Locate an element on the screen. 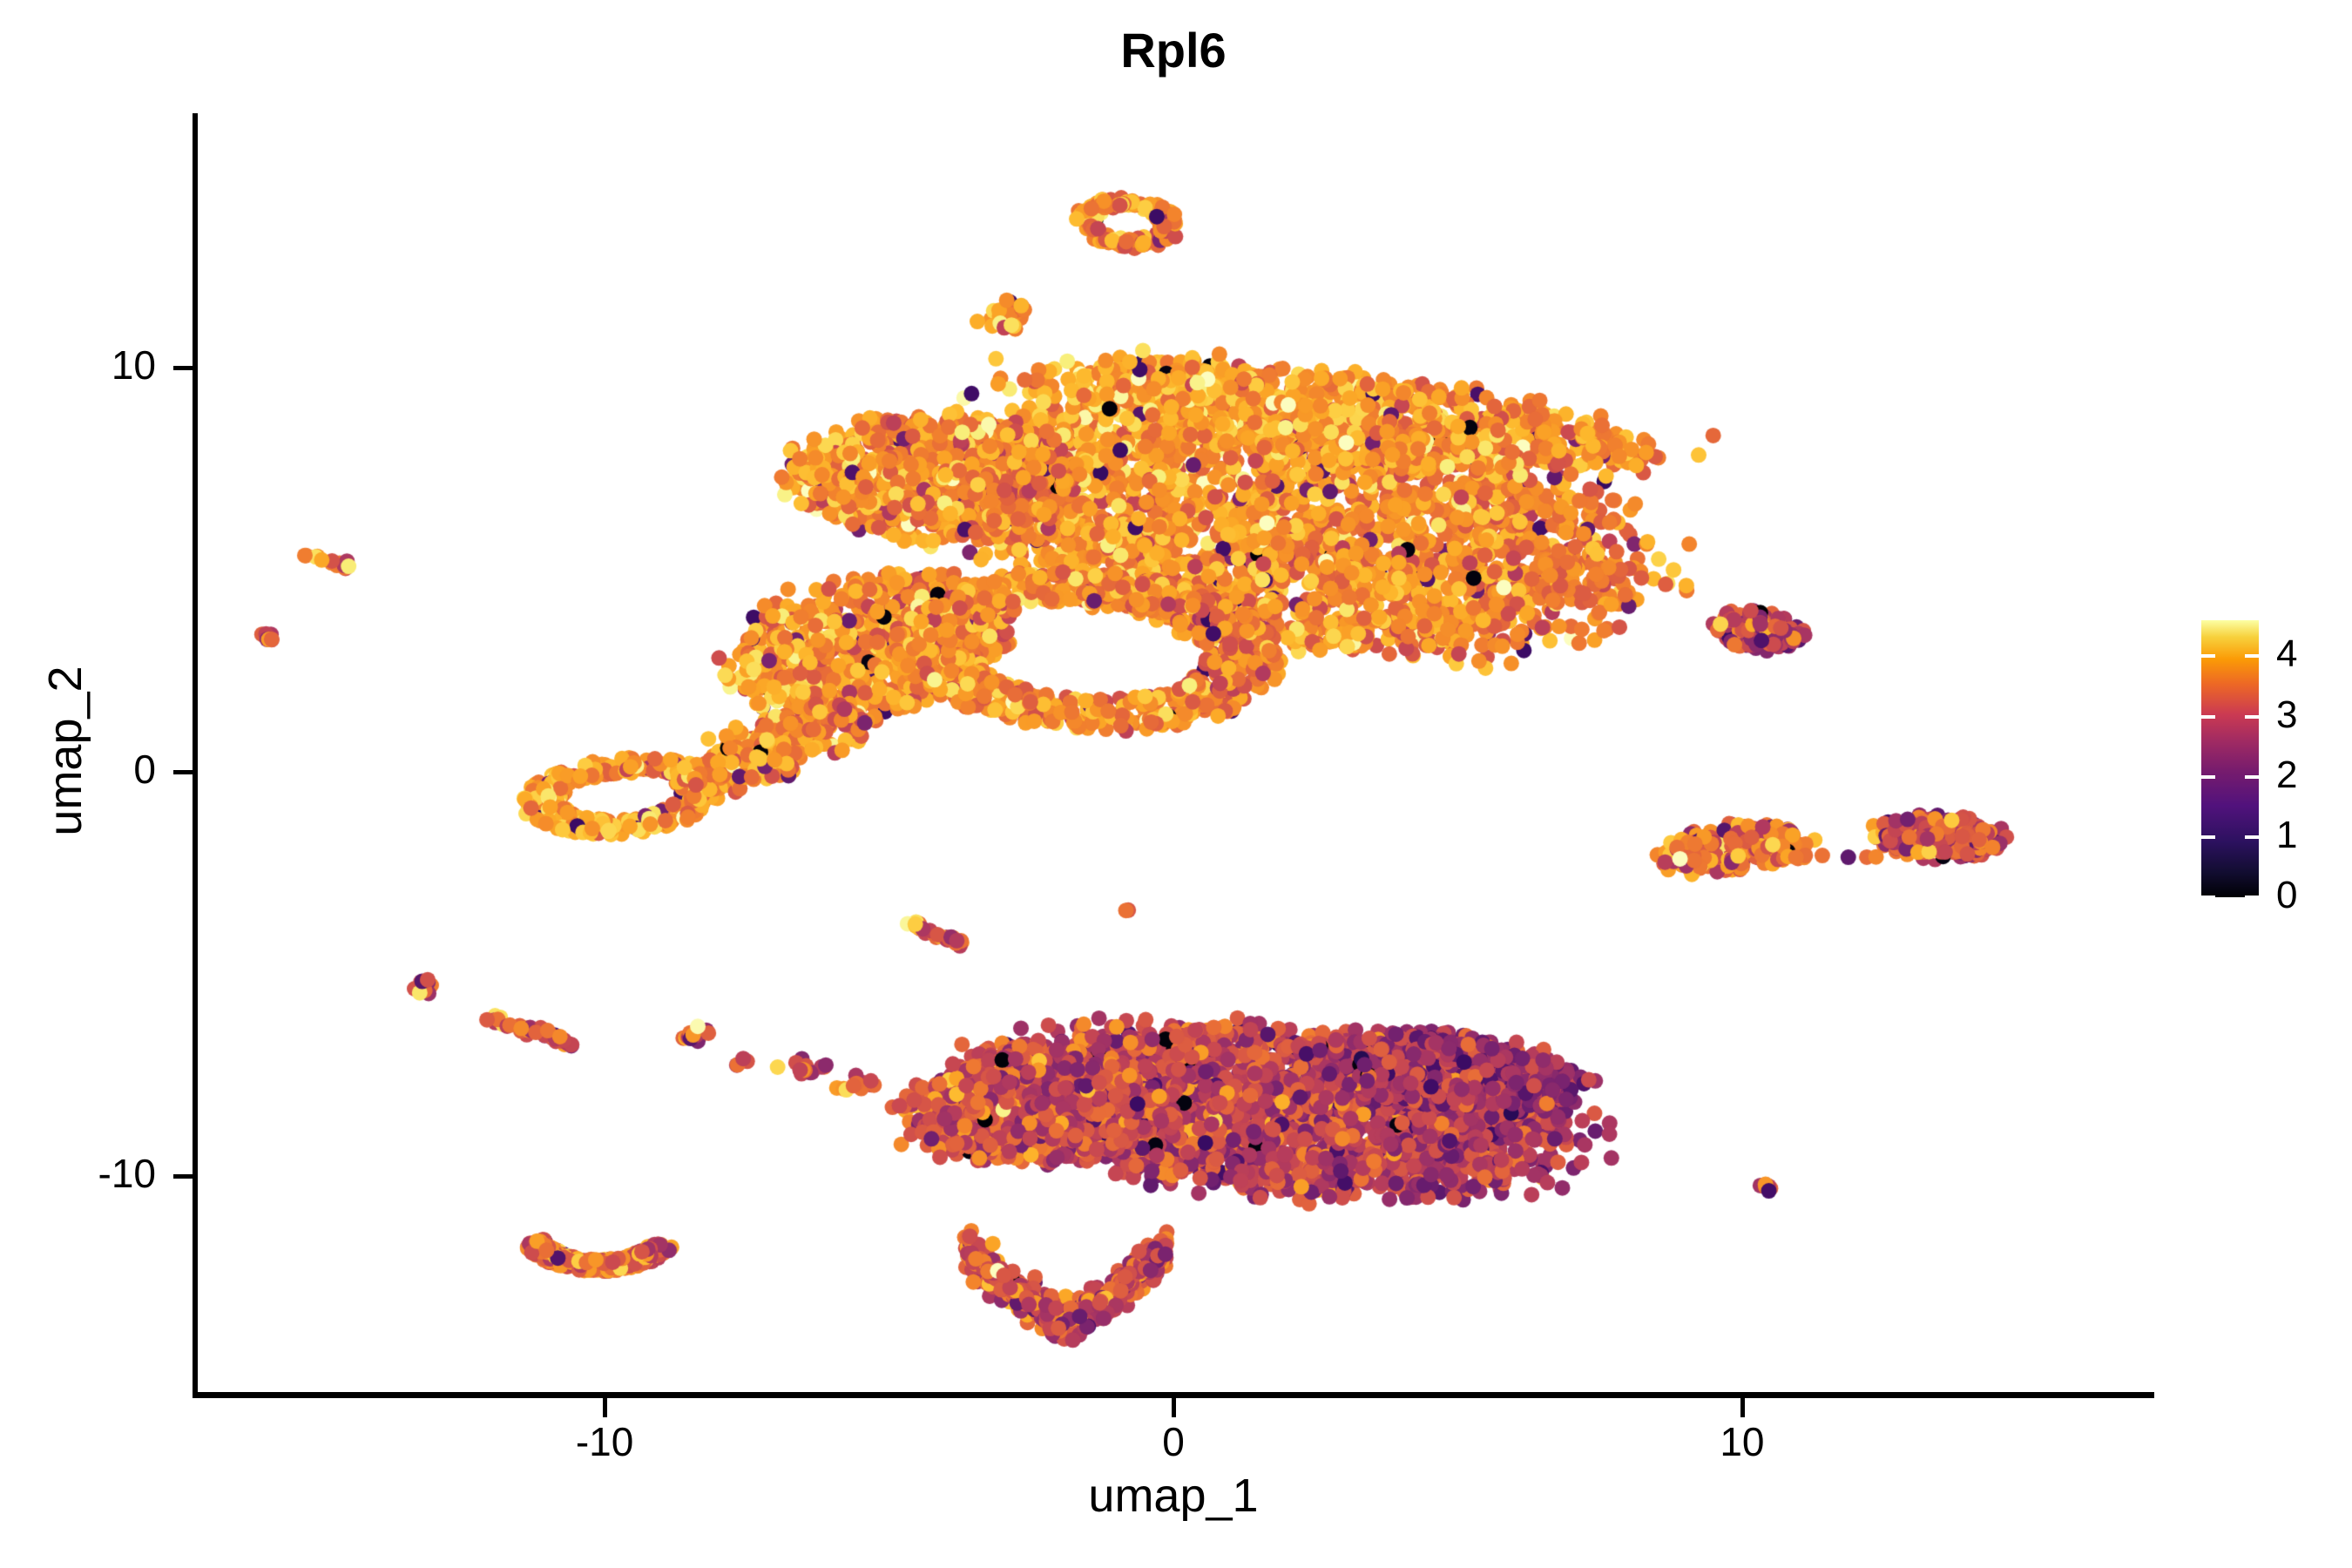 The image size is (2352, 1568). legend-colorbar is located at coordinates (2230, 758).